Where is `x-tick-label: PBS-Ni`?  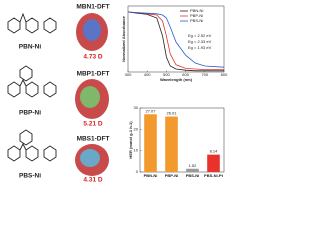
x-tick-label: PBS-Ni is located at coordinates (193, 175).